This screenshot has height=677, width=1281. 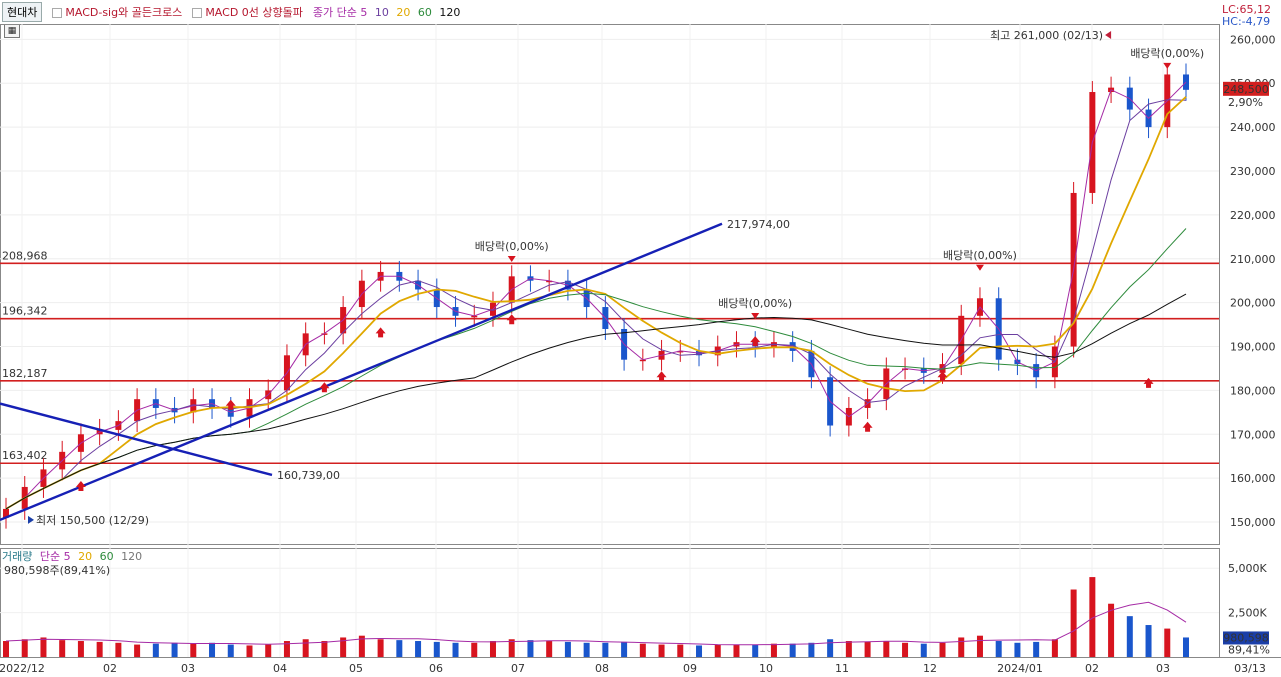 I want to click on volume-label: 거래량, so click(x=17, y=556).